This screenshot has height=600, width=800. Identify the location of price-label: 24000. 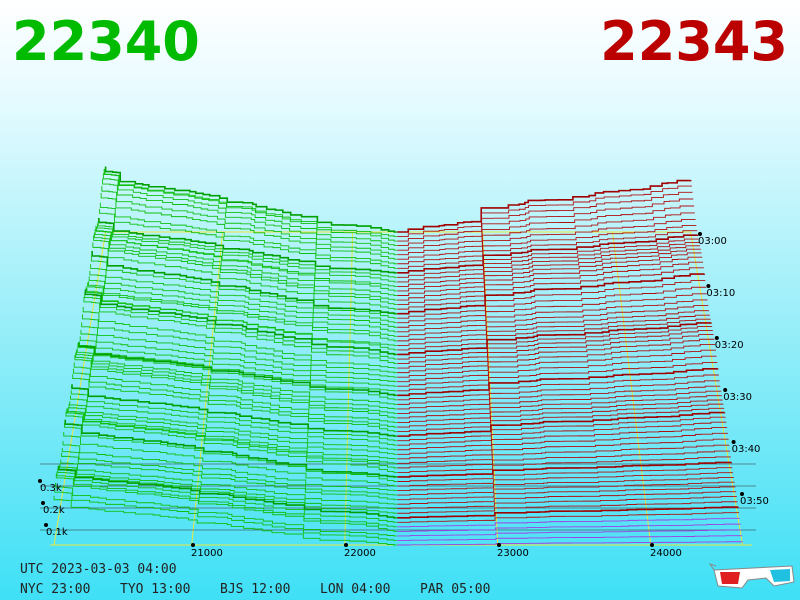
(666, 553).